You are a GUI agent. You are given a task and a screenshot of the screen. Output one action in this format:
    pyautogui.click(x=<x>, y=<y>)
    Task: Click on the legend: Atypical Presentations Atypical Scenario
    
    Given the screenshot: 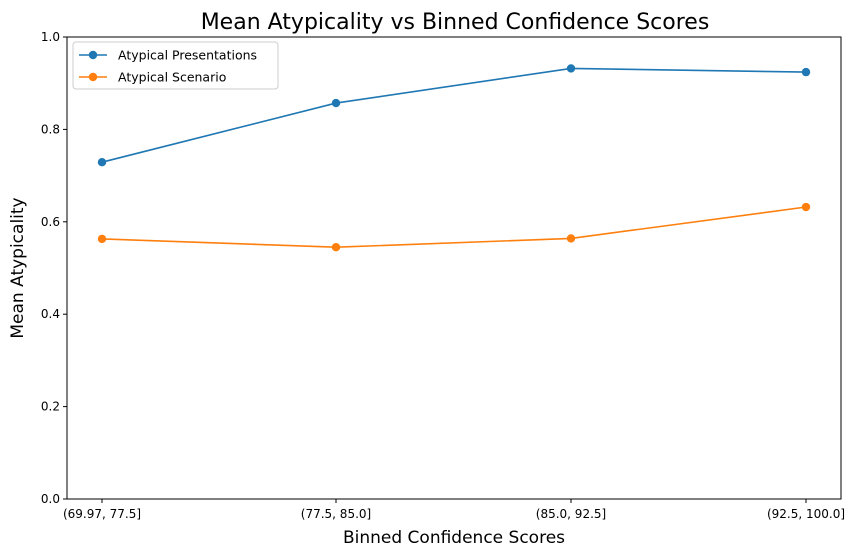 What is the action you would take?
    pyautogui.click(x=175, y=65)
    